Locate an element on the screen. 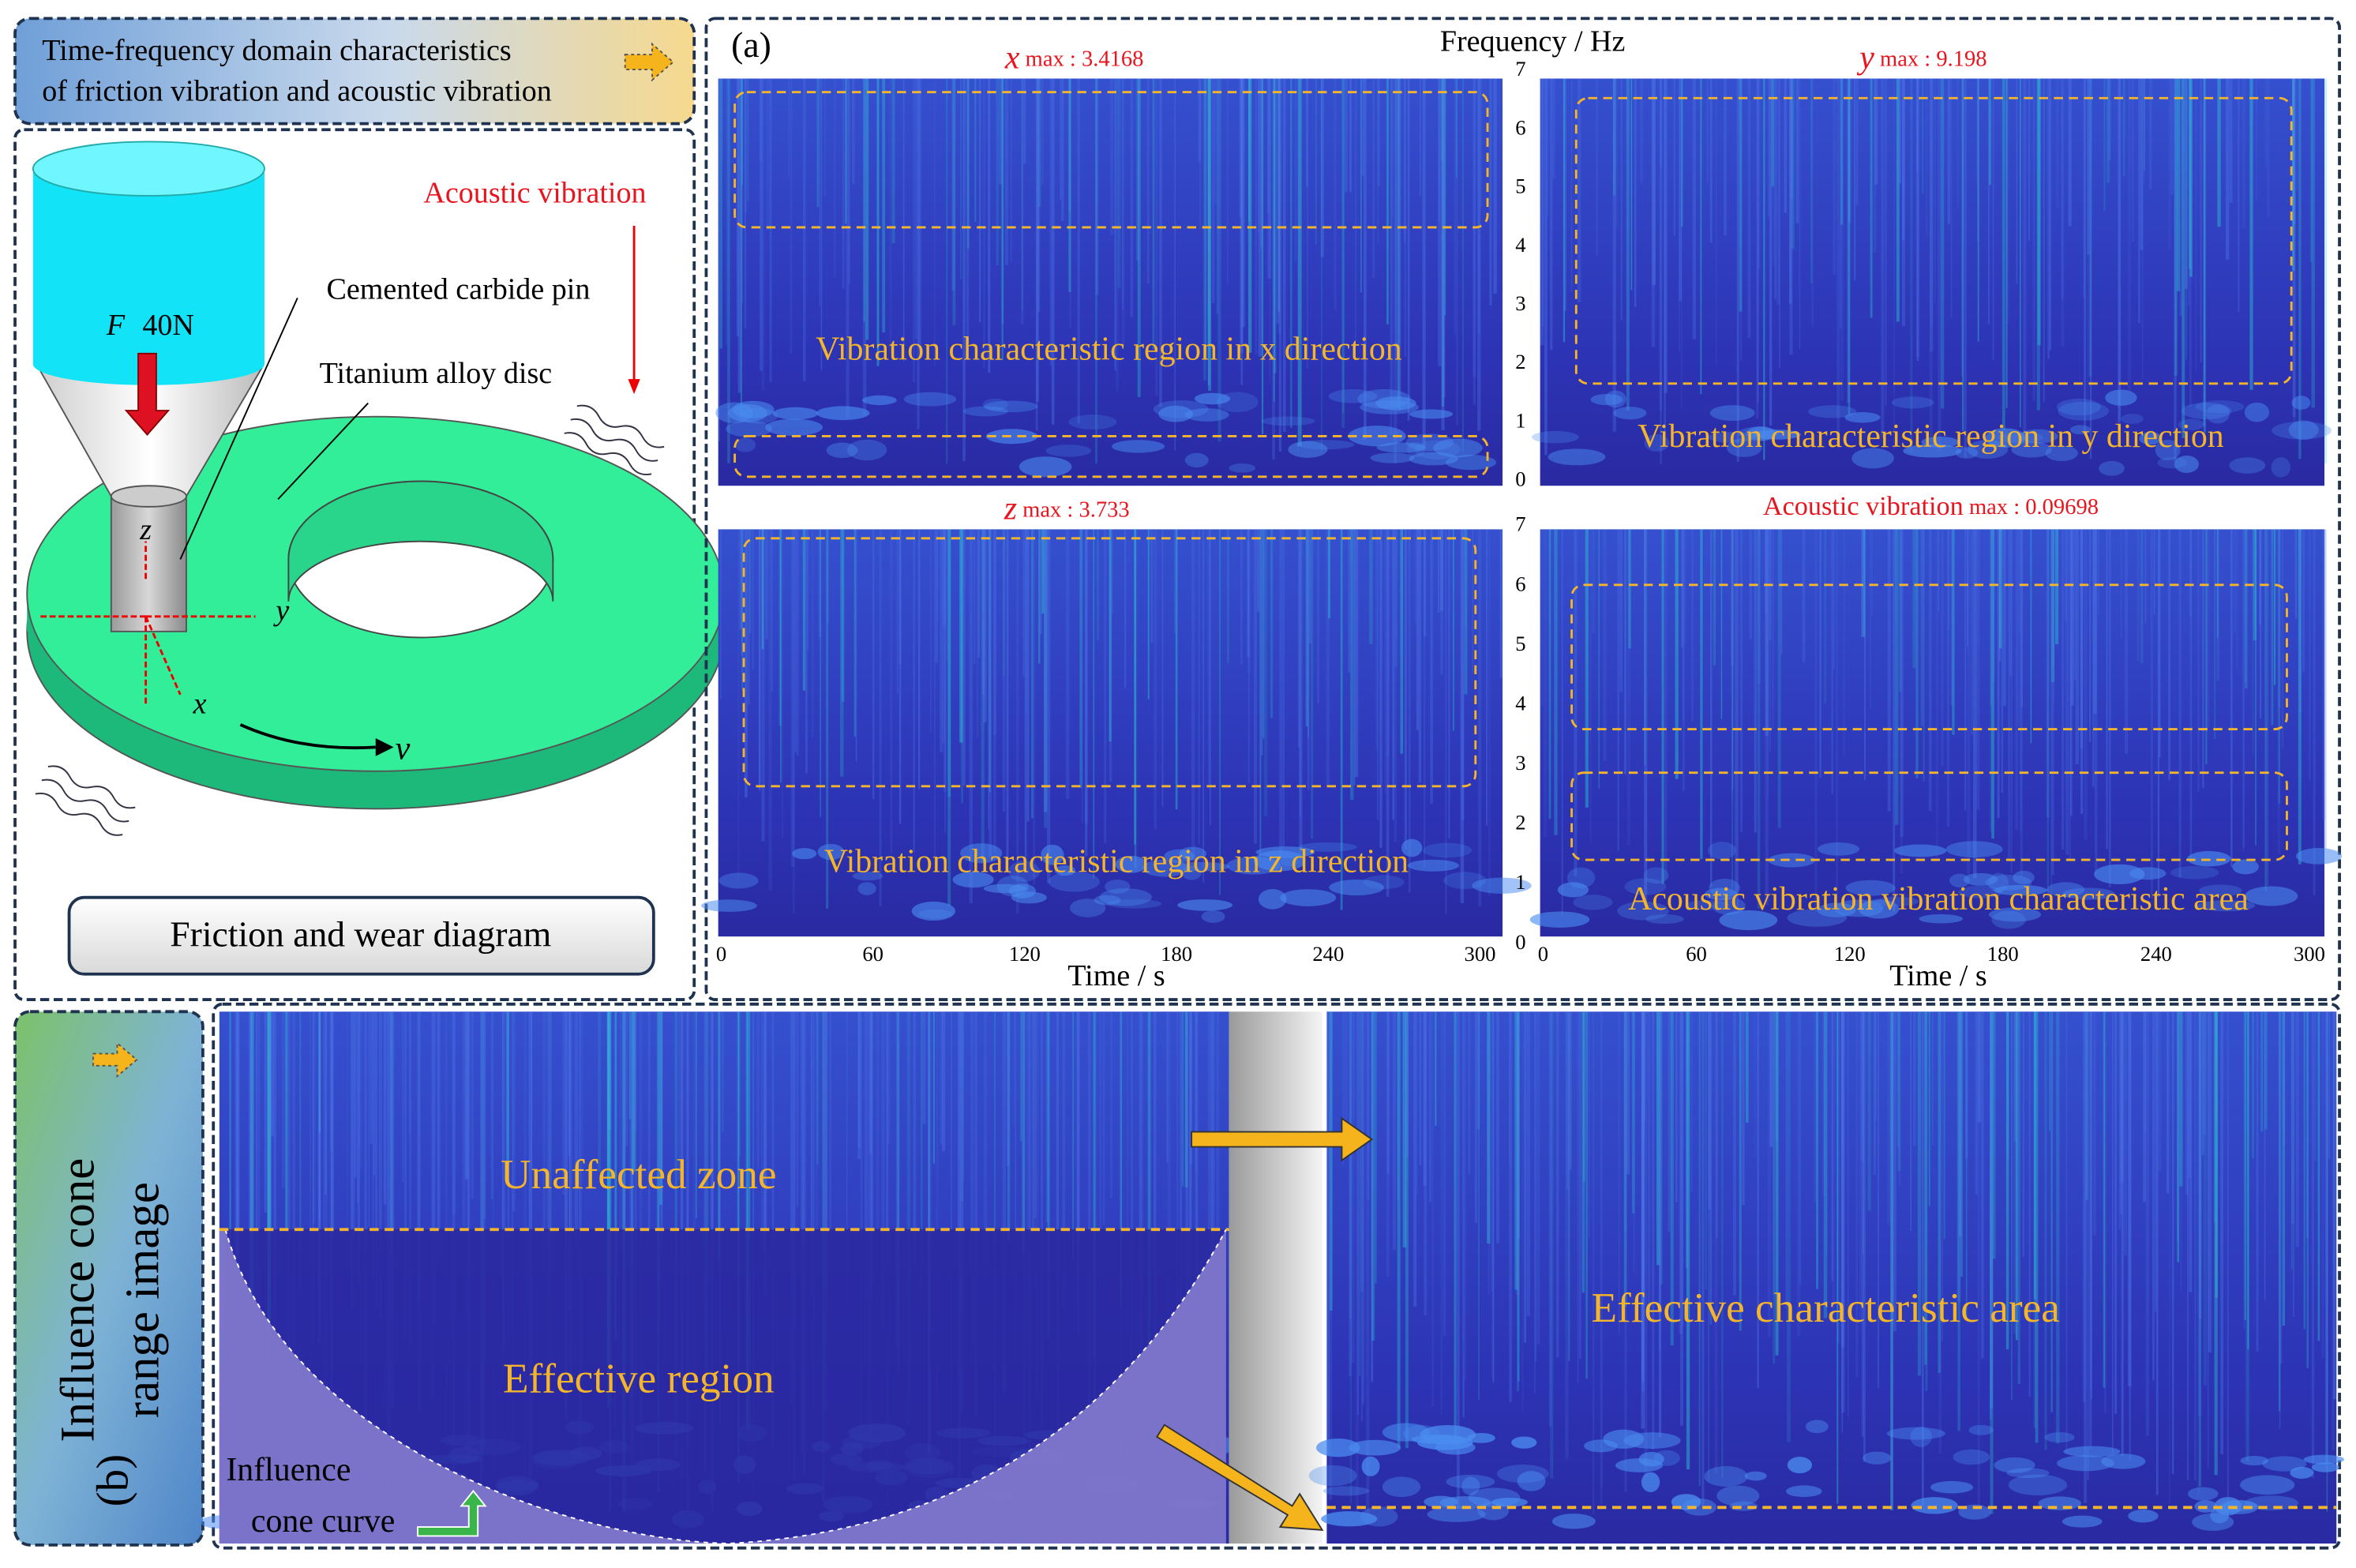  time-tick-label: 60 is located at coordinates (873, 954).